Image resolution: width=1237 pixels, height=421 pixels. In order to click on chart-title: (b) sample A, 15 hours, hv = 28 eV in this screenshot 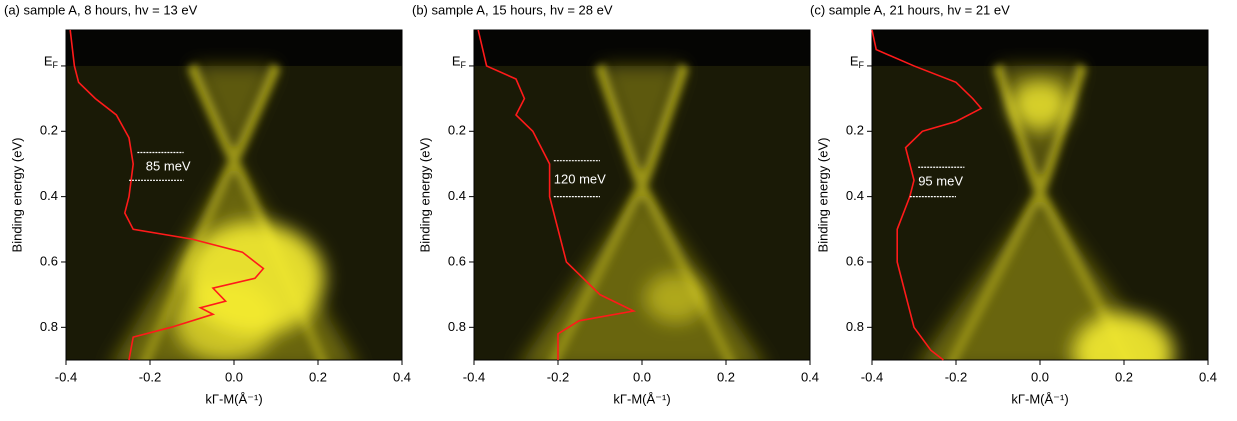, I will do `click(512, 9)`.